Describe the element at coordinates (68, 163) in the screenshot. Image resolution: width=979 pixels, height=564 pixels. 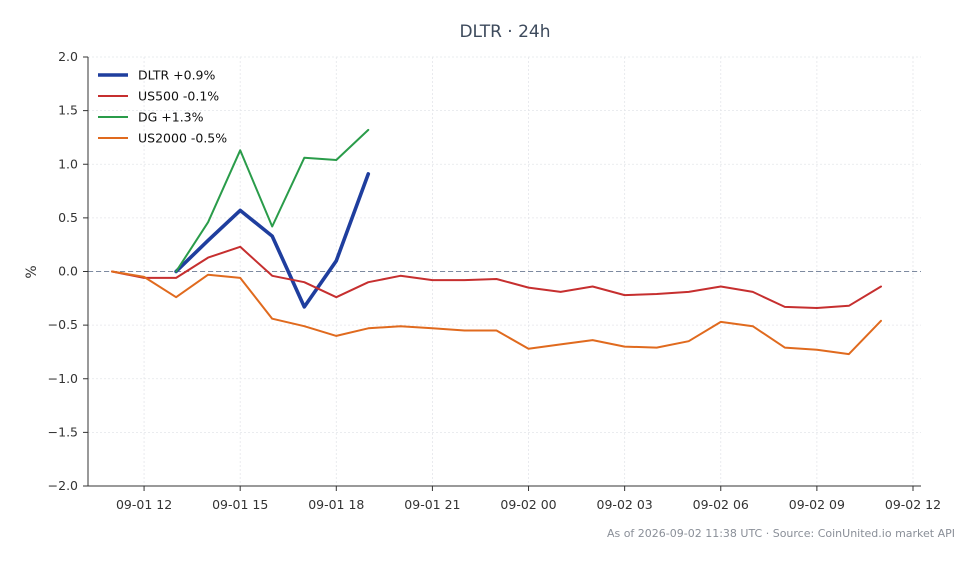
I see `y-tick-label: 1.0` at that location.